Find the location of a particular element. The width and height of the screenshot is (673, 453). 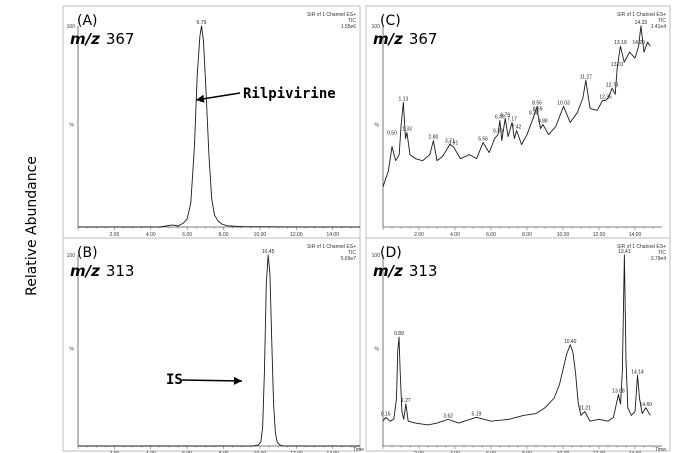

peak-label: 10.45 is located at coordinates (268, 252).